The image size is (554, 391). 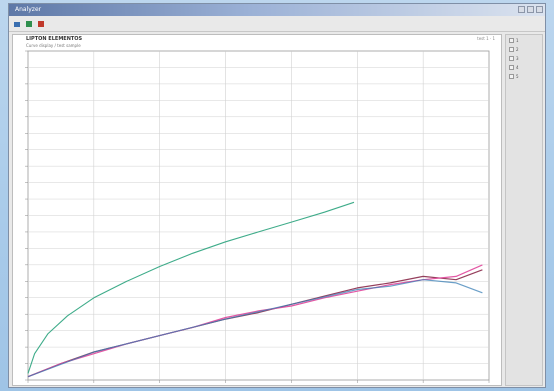 I want to click on series-sidebar: 1 2 3 4 5, so click(x=524, y=210).